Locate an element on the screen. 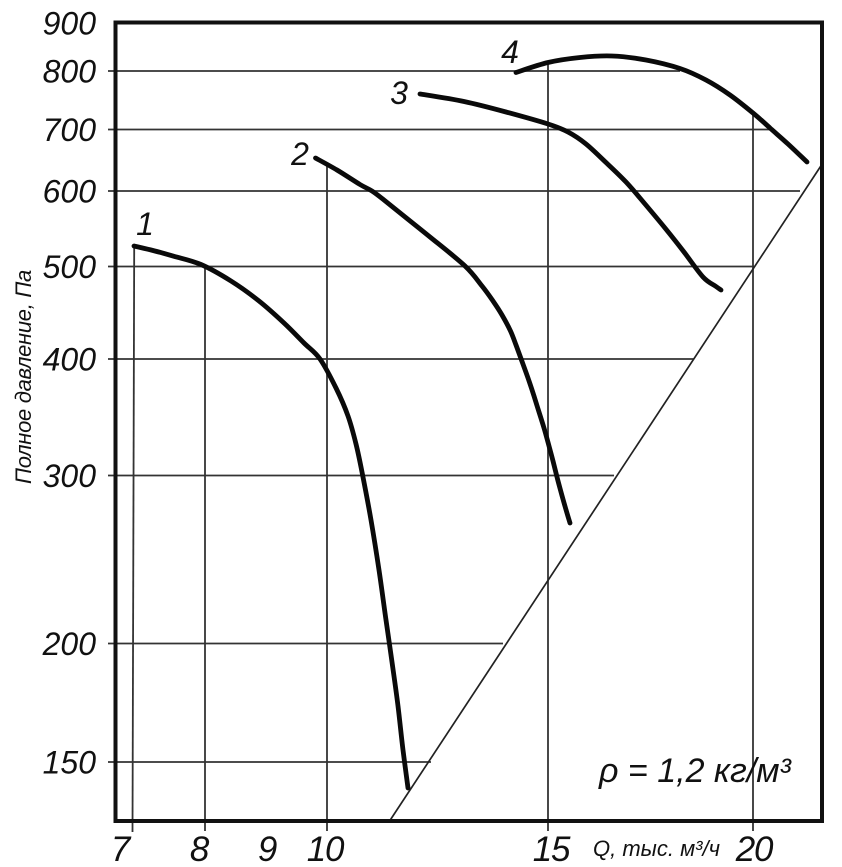 Image resolution: width=842 pixels, height=867 pixels. svg-text: 700 is located at coordinates (70, 130).